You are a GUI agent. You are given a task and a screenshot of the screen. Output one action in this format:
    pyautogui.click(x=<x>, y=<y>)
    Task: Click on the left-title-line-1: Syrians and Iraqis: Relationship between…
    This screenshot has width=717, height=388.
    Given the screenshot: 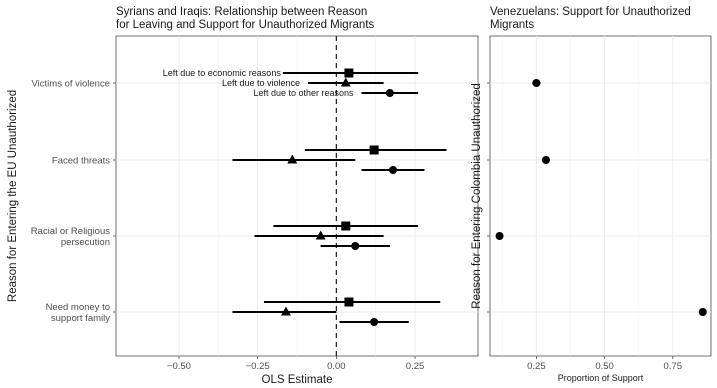 What is the action you would take?
    pyautogui.click(x=241, y=12)
    